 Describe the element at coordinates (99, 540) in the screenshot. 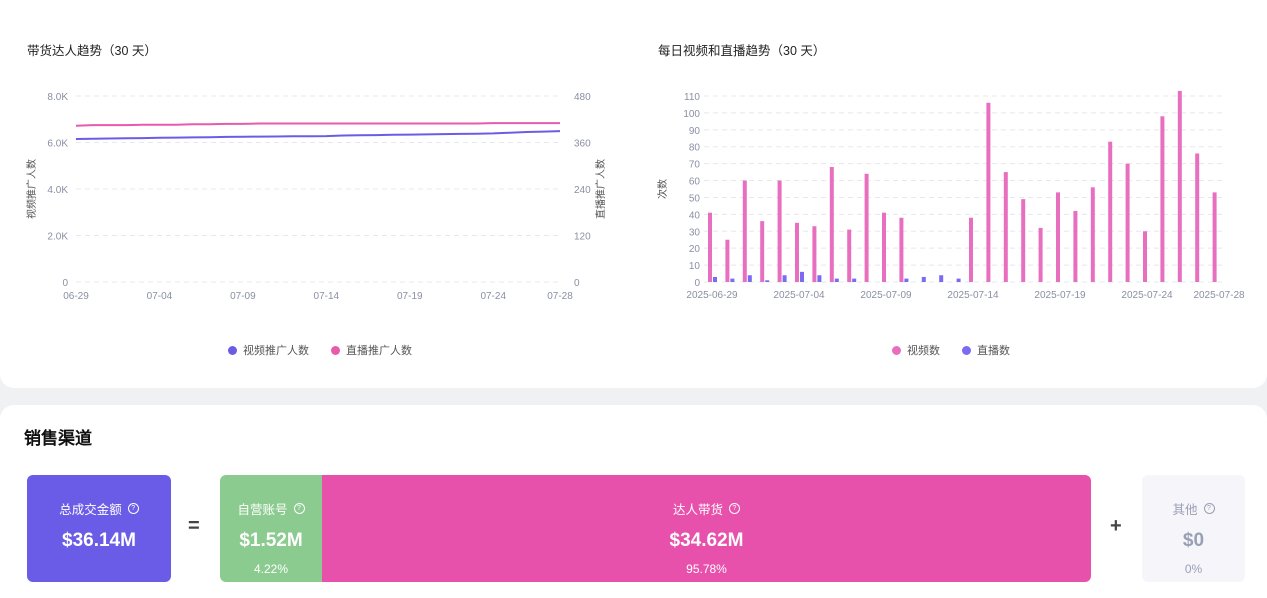

I see `total-gmv-value: $36.14M` at that location.